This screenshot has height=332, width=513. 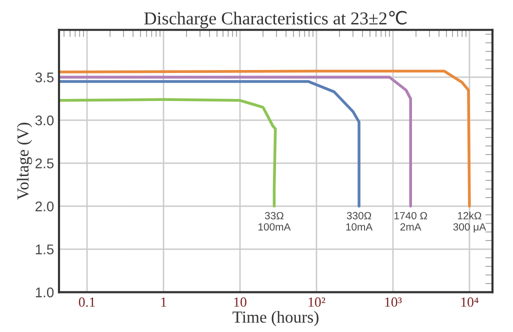 I want to click on x-tick-label: 1, so click(x=163, y=302).